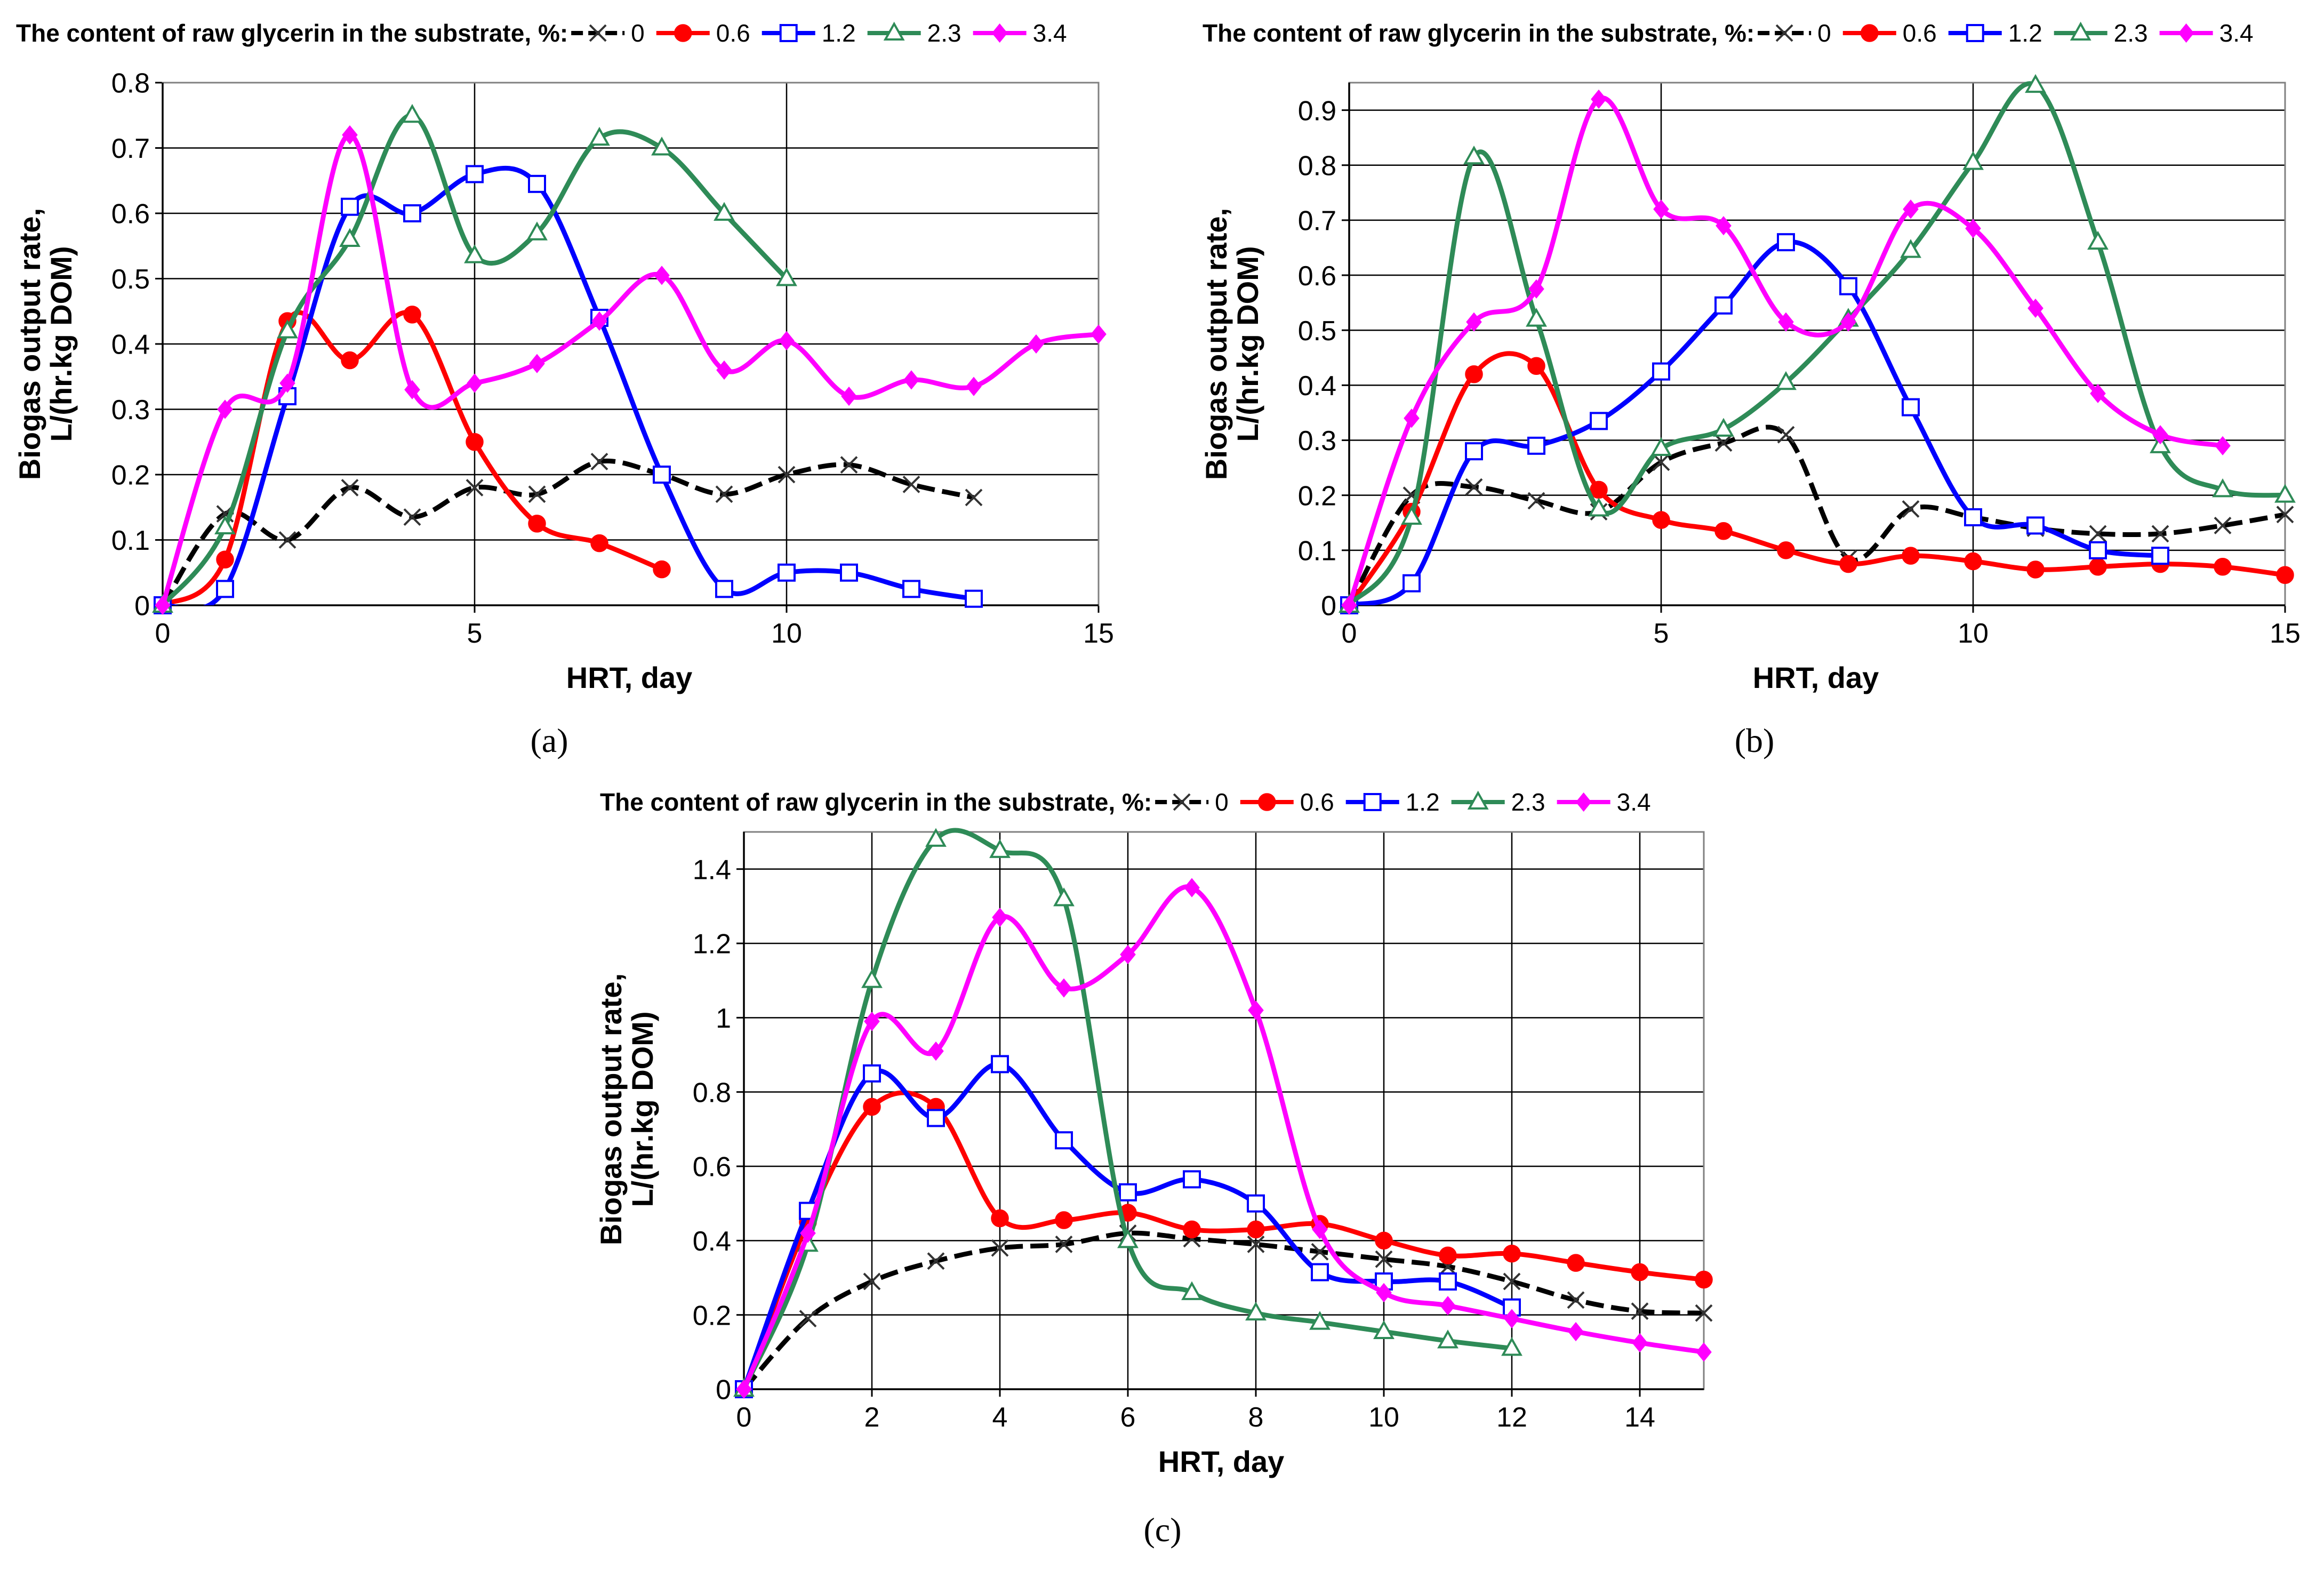 The image size is (2324, 1570). I want to click on y-axis-title-line1: Biogas output rate,, so click(29, 344).